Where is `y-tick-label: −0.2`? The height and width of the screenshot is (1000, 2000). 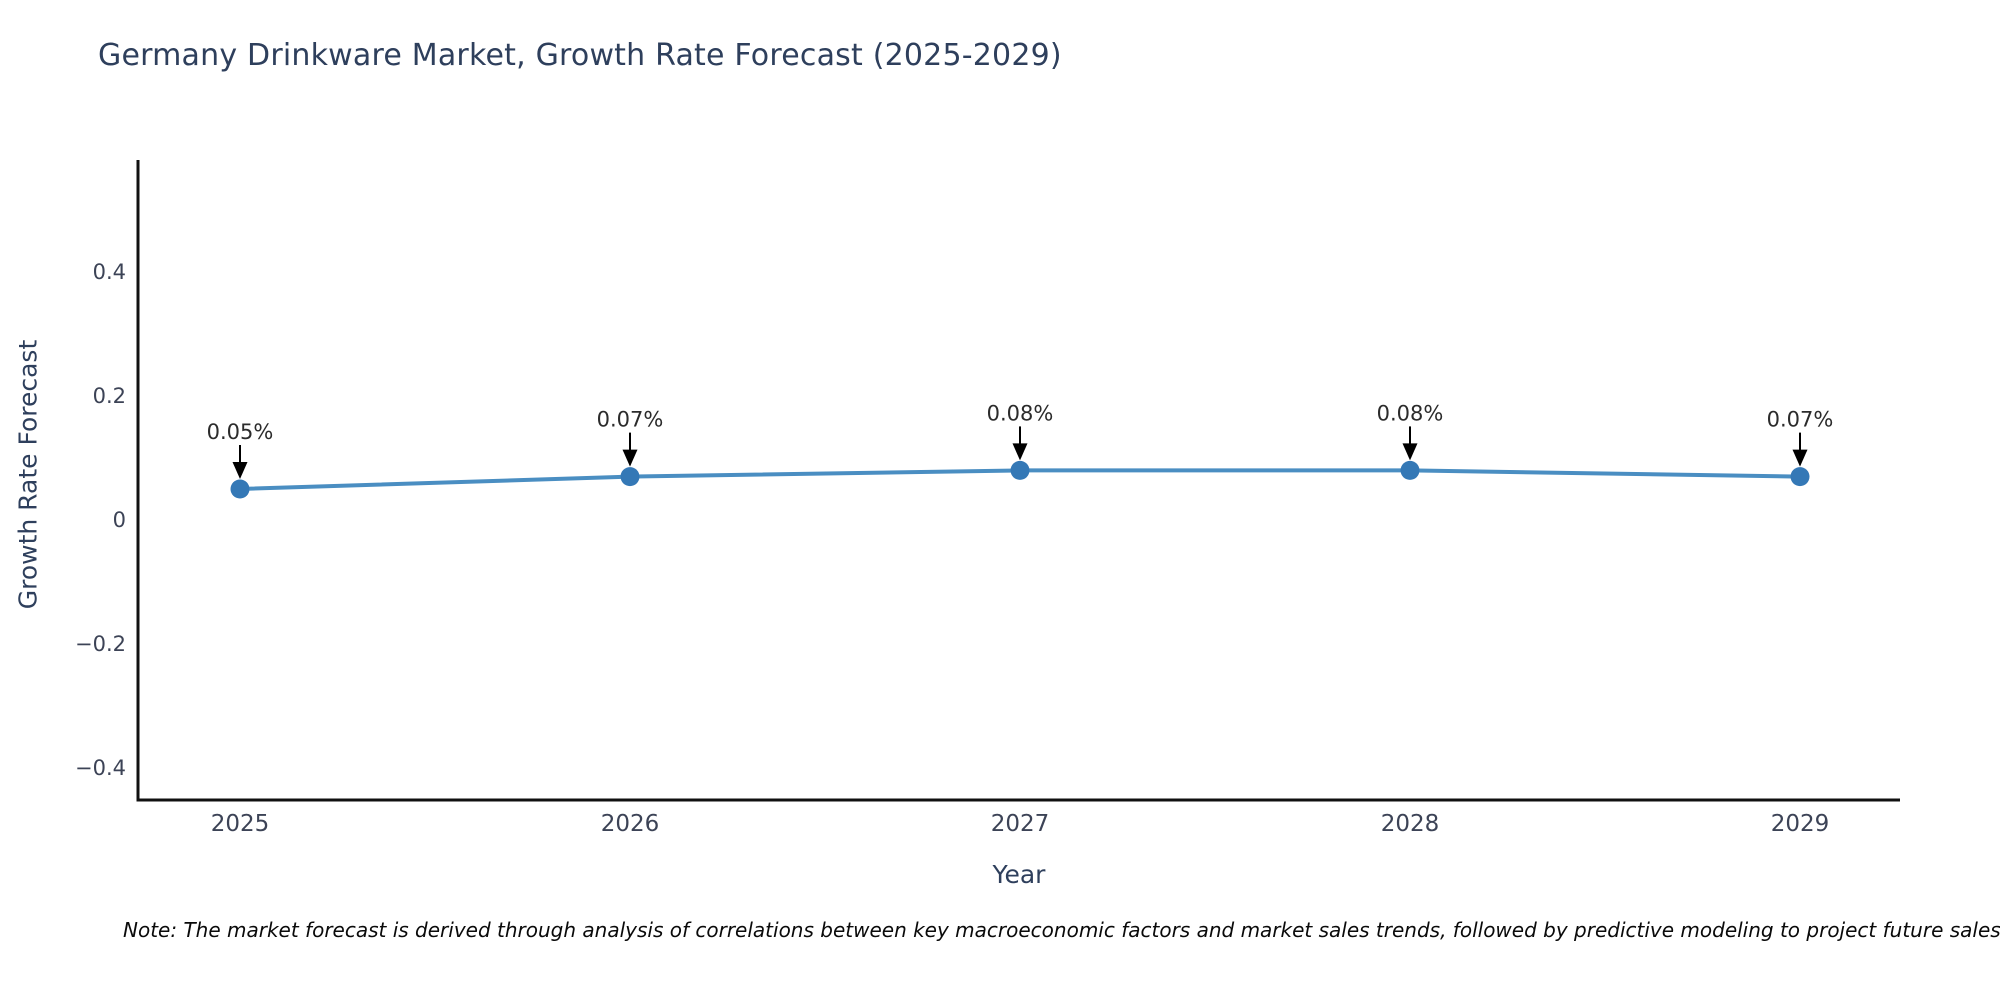
y-tick-label: −0.2 is located at coordinates (100, 644).